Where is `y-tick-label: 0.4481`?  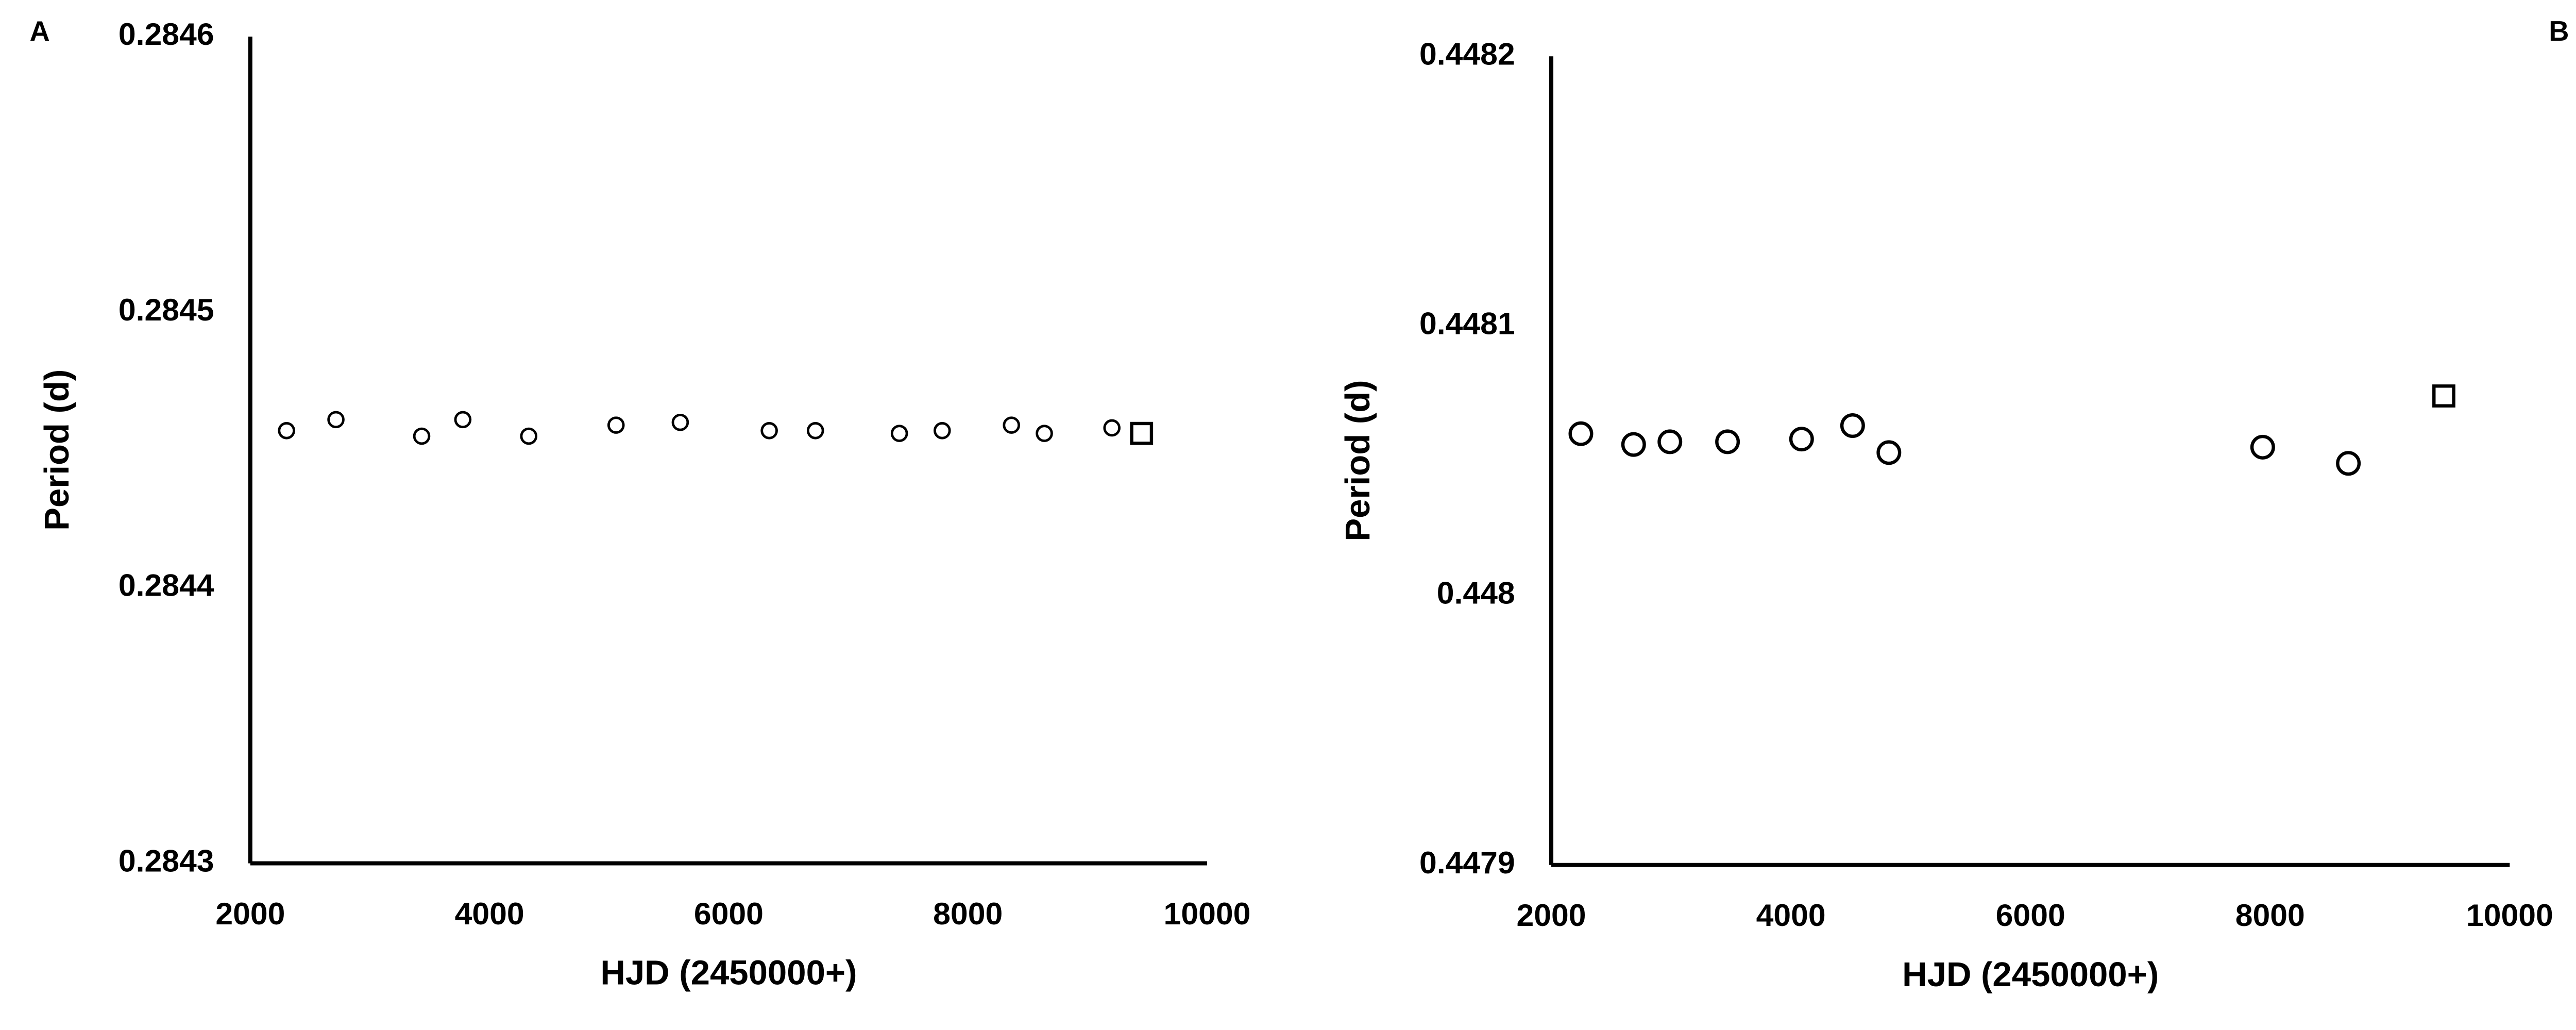
y-tick-label: 0.4481 is located at coordinates (1467, 323).